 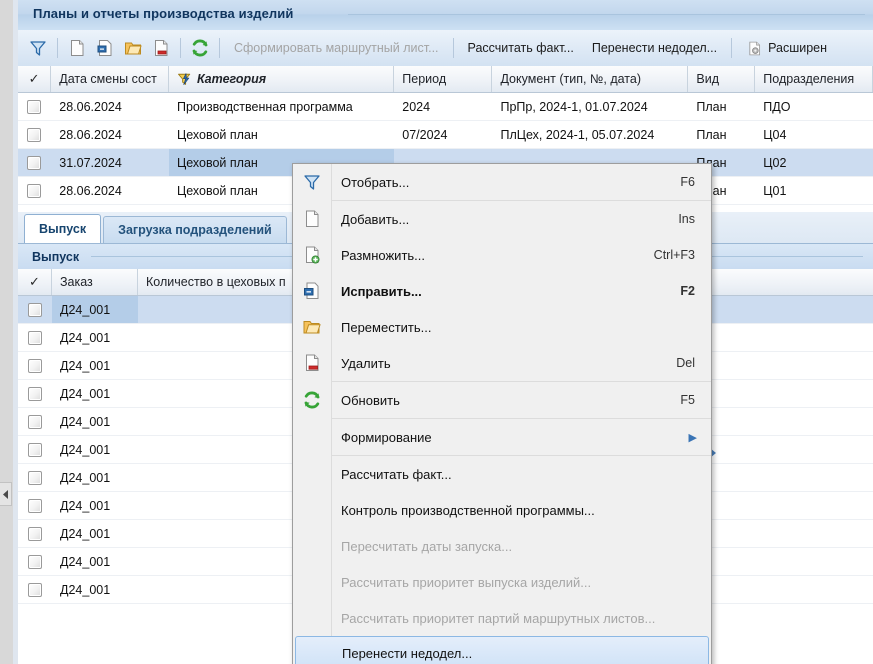 What do you see at coordinates (722, 79) in the screenshot?
I see `plans-grid-col-kind: Вид` at bounding box center [722, 79].